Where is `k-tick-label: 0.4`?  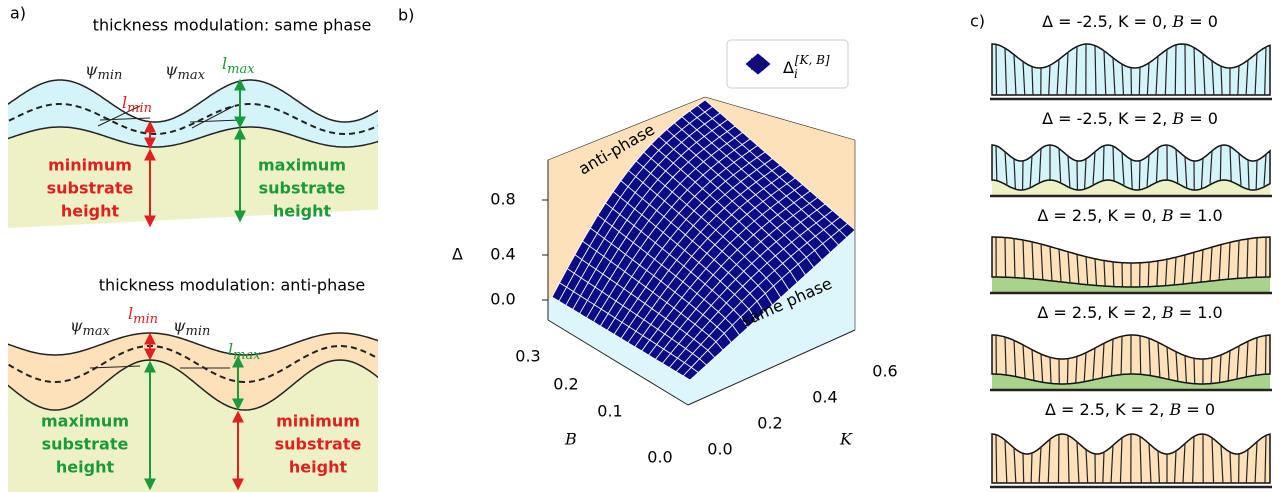
k-tick-label: 0.4 is located at coordinates (824, 397).